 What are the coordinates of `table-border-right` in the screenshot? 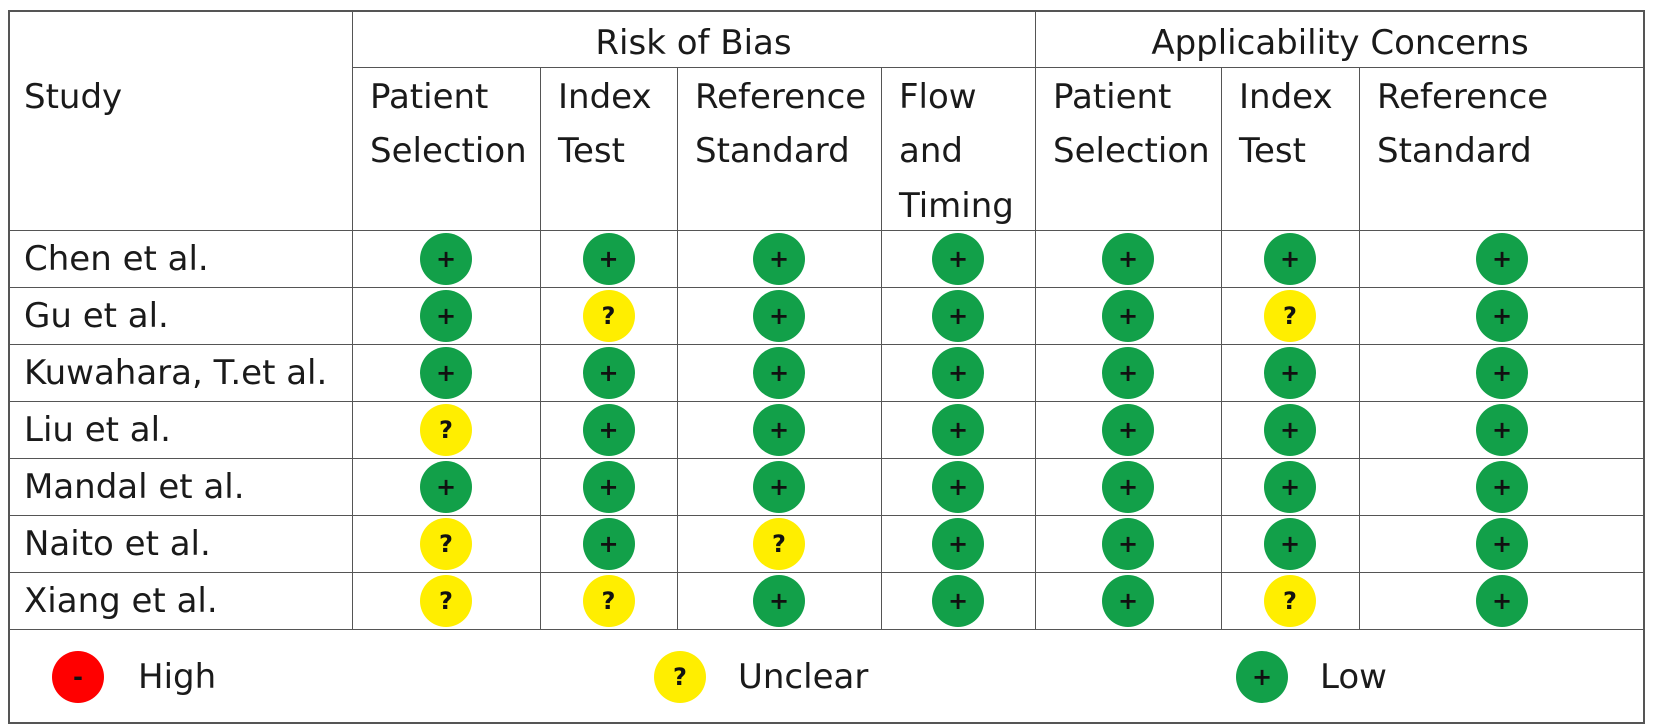 It's located at (1644, 367).